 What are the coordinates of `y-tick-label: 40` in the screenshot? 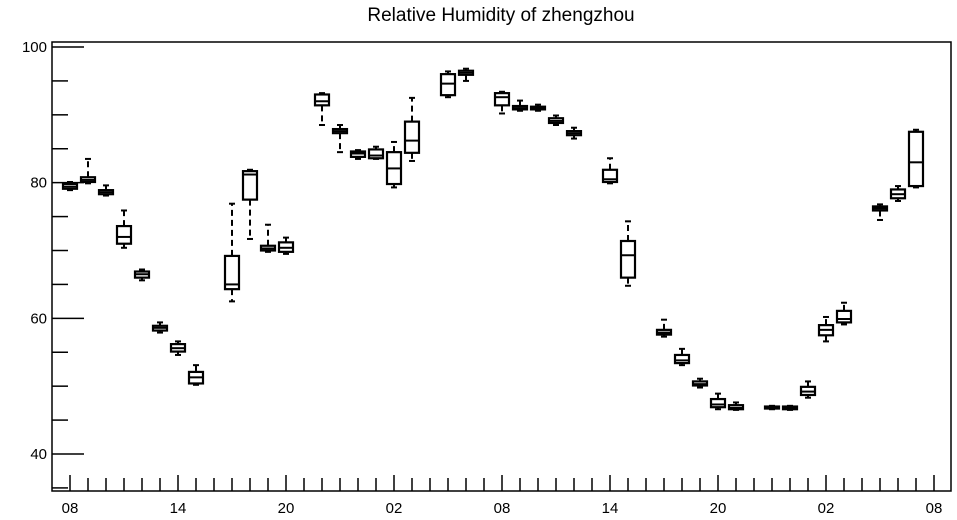 It's located at (38, 454).